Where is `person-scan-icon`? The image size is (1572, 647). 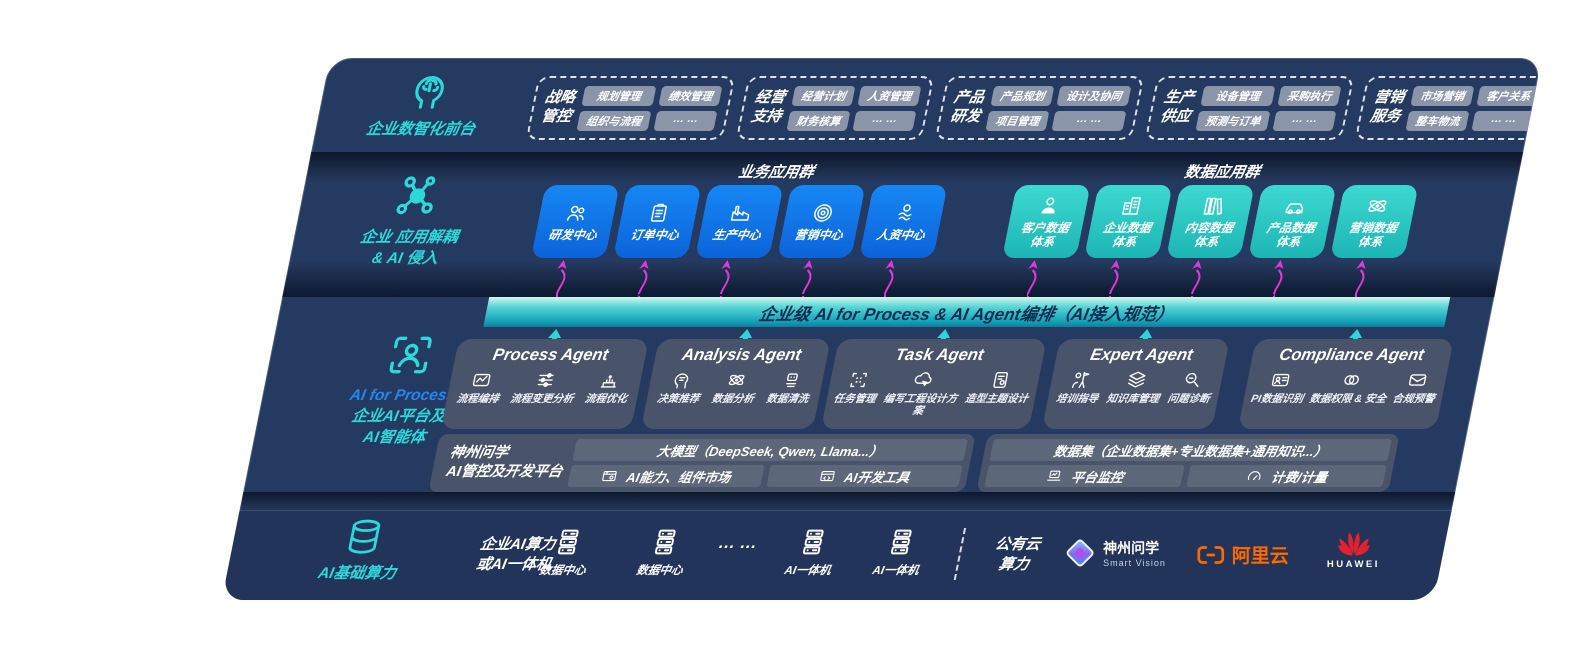 person-scan-icon is located at coordinates (410, 355).